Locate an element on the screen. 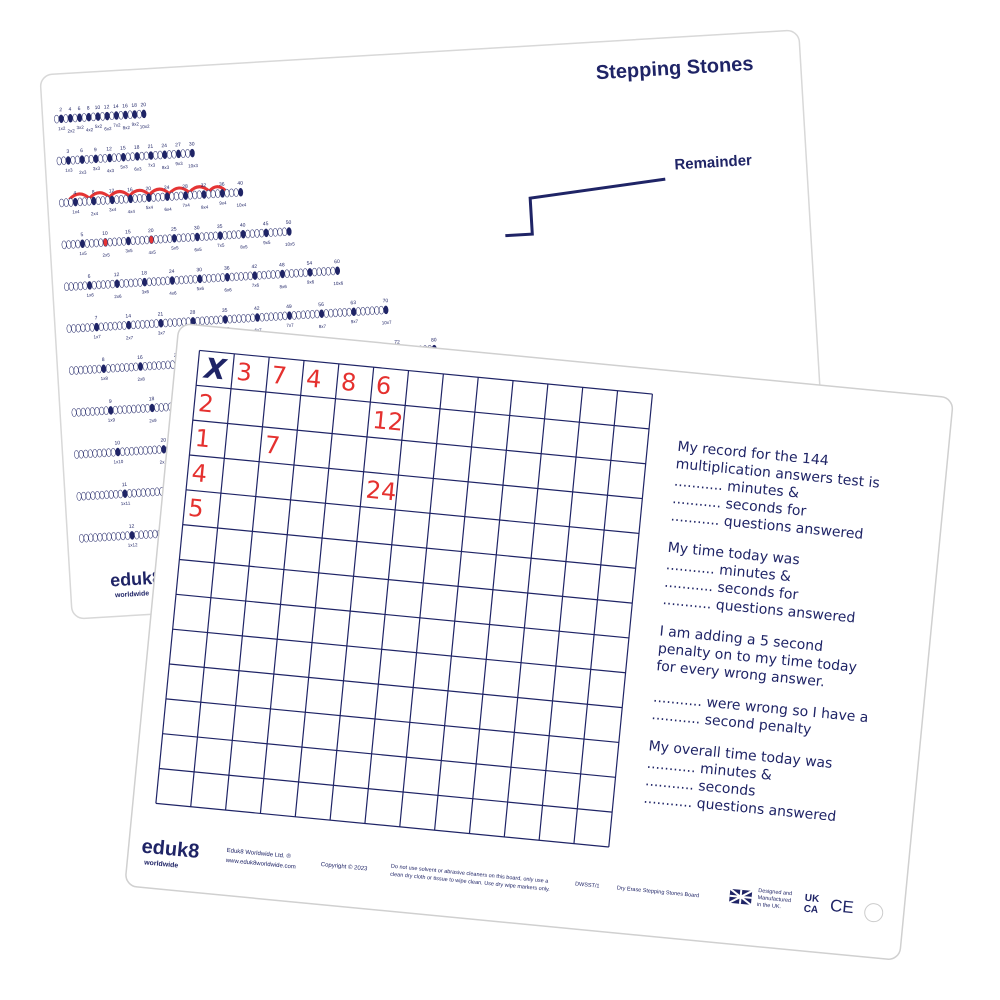  stone-label: 10x6 is located at coordinates (338, 284).